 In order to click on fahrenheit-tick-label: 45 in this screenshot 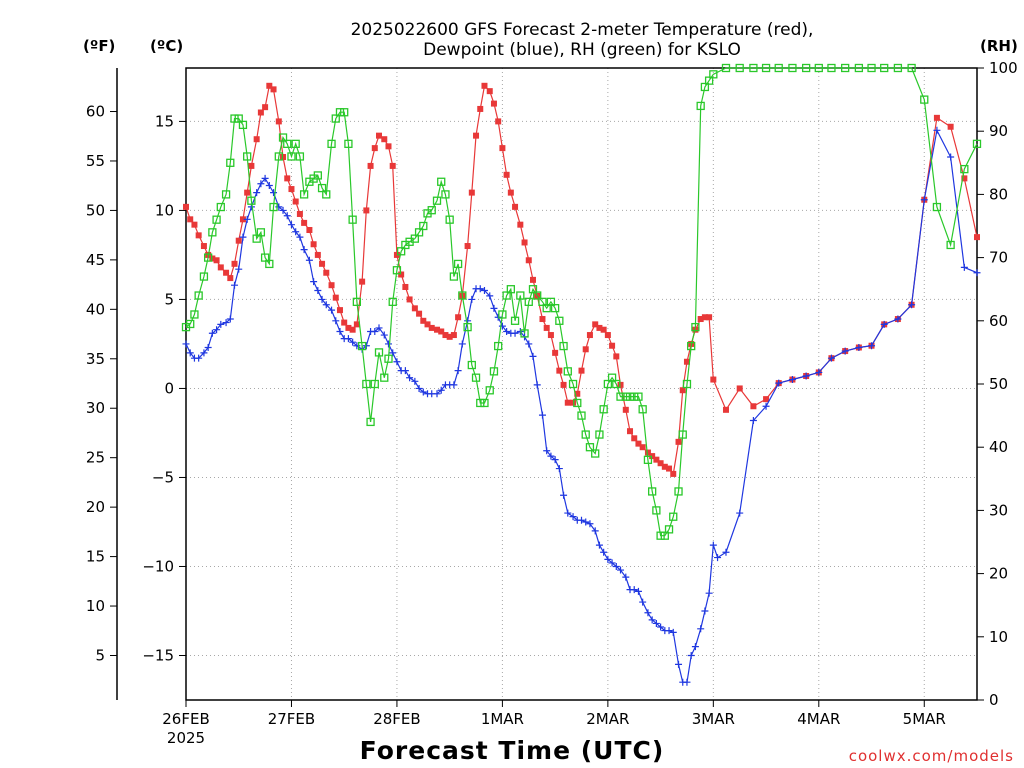, I will do `click(95, 260)`.